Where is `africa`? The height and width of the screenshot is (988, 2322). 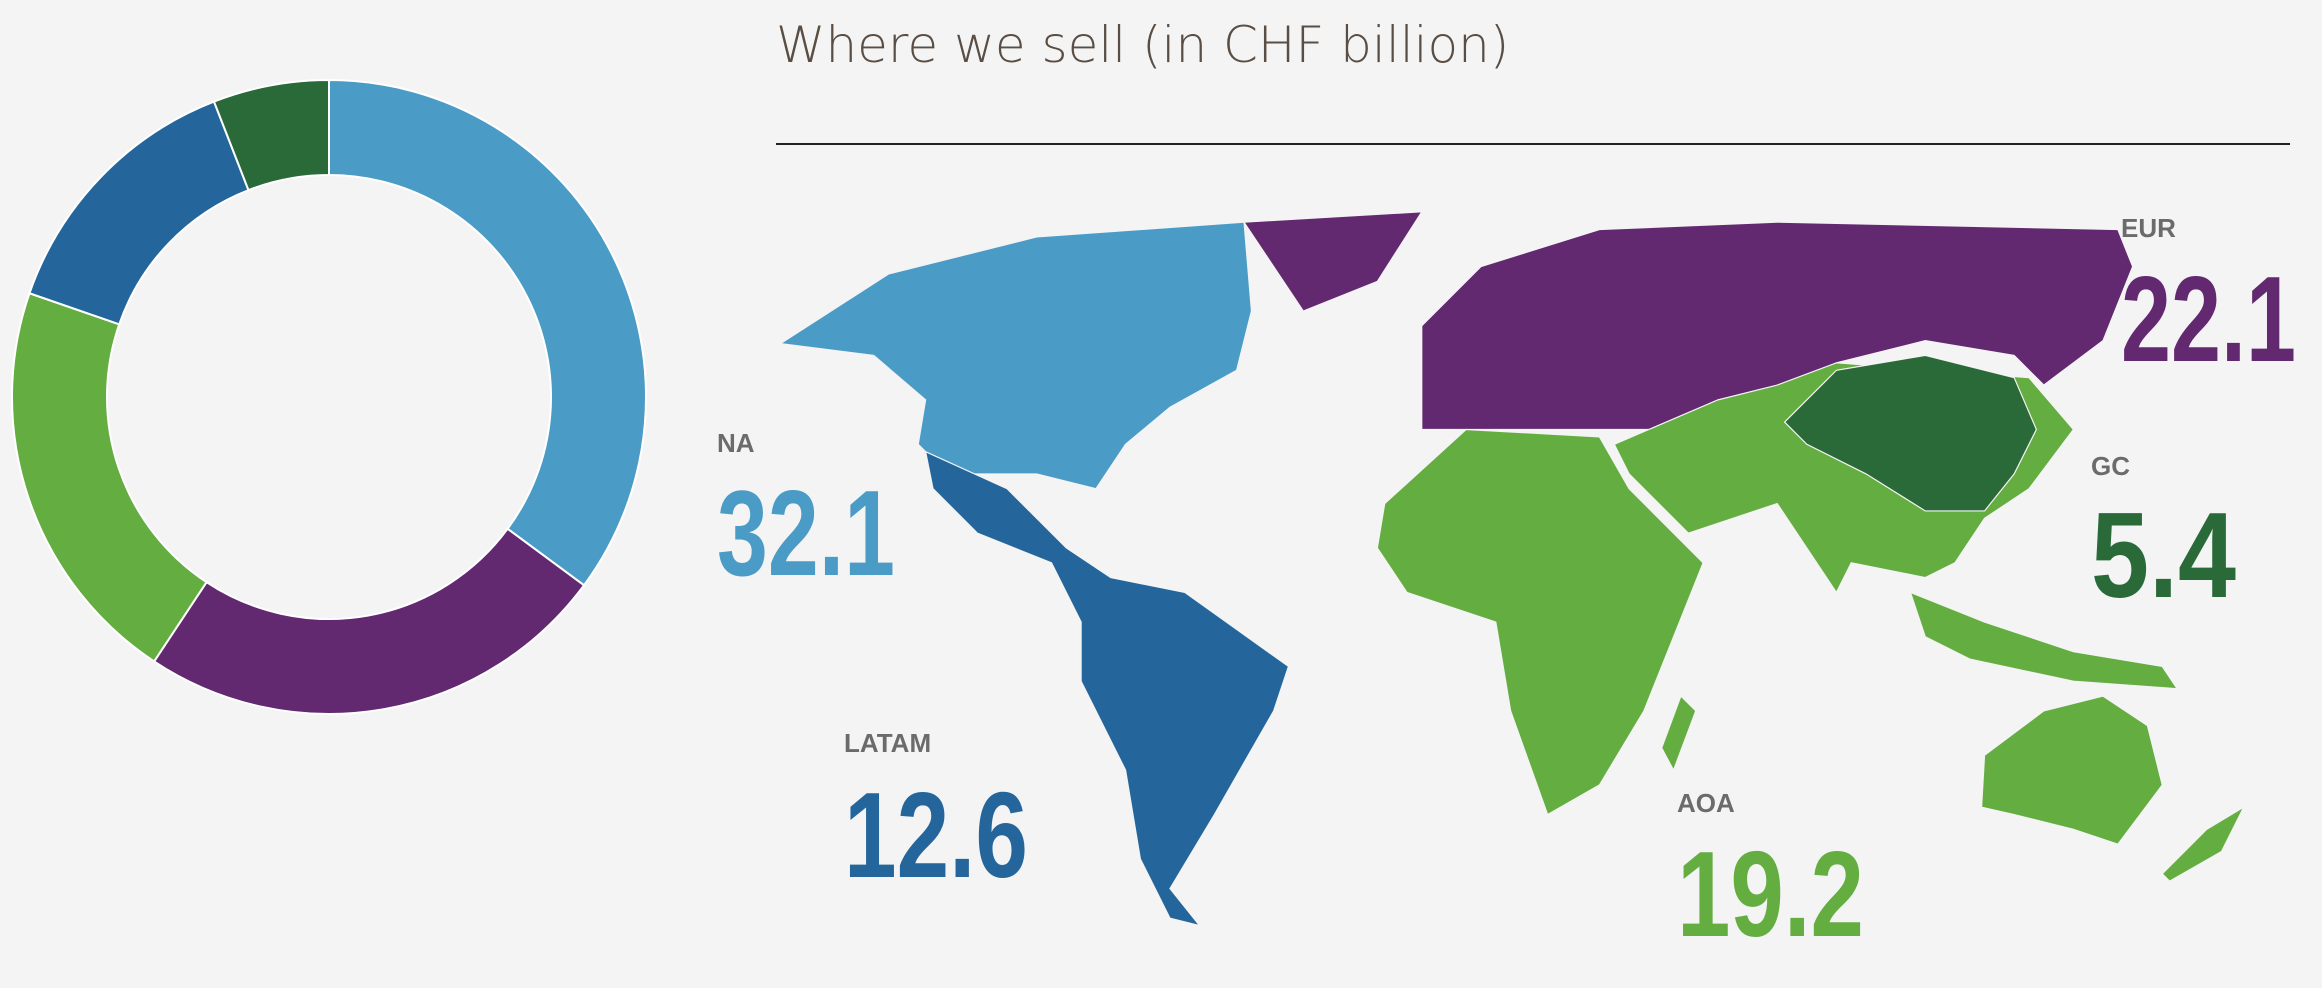
africa is located at coordinates (1540, 622).